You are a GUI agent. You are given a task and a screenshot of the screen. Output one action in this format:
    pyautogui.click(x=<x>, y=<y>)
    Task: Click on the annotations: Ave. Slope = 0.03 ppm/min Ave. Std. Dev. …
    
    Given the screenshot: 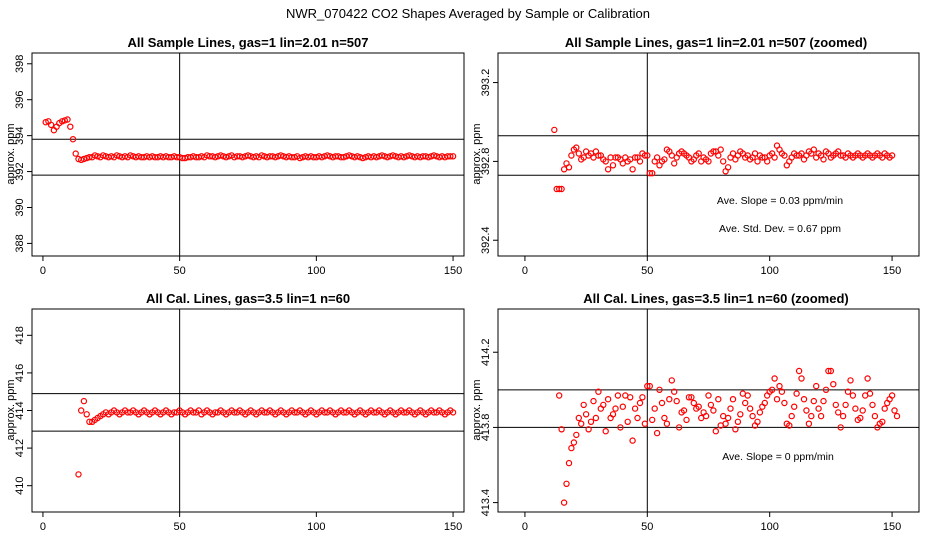 What is the action you would take?
    pyautogui.click(x=780, y=215)
    